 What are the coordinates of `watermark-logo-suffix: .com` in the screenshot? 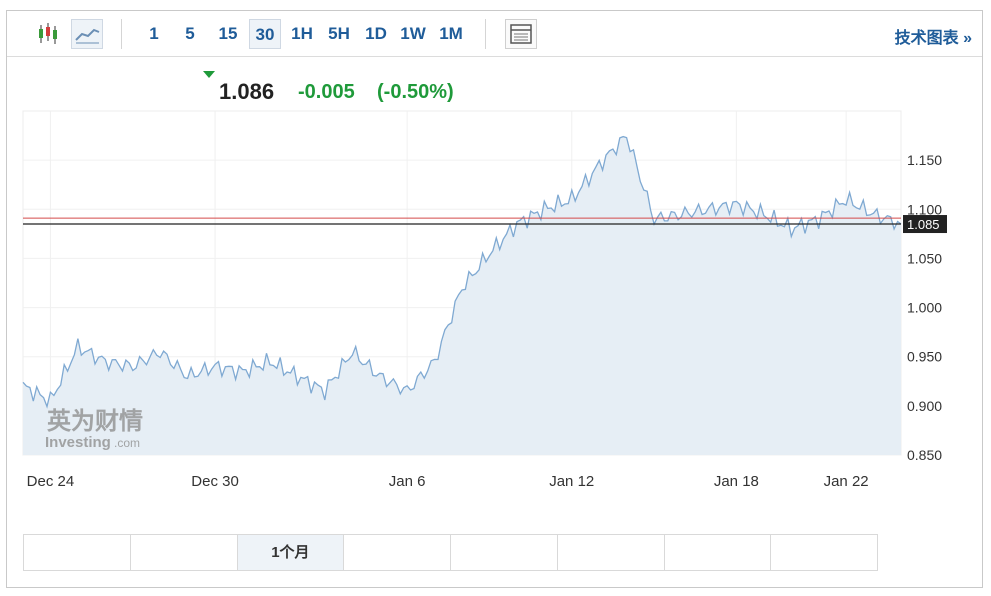 It's located at (127, 443).